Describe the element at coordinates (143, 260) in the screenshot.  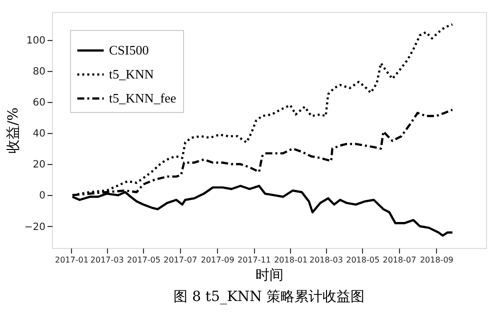
I see `x-tick-label: 2017-05` at that location.